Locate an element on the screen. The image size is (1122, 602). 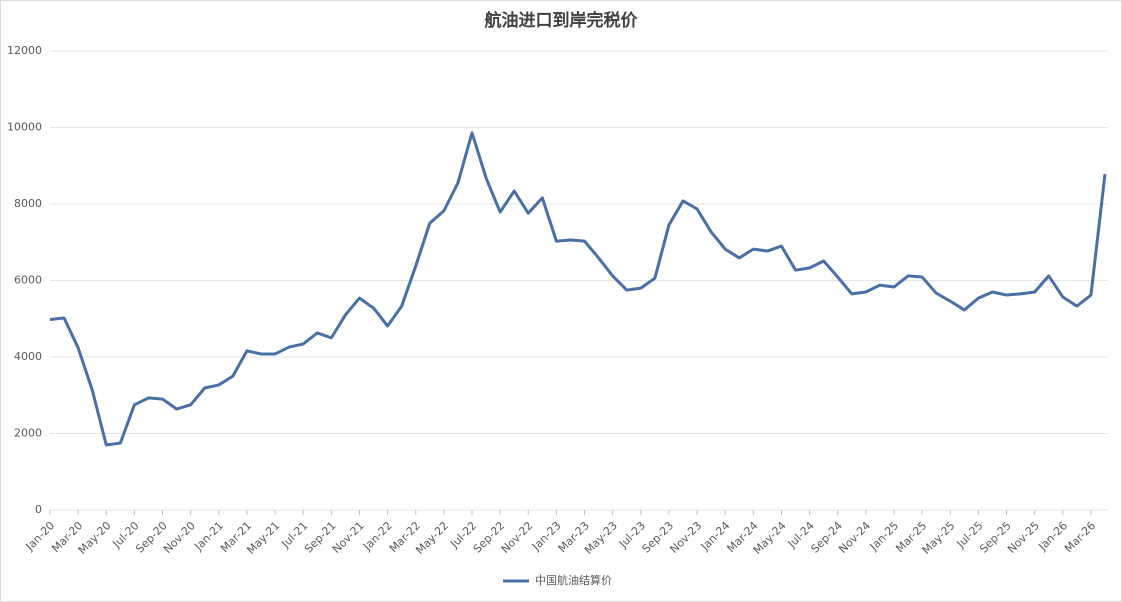
legend-label: 中国航油结算价 is located at coordinates (573, 580).